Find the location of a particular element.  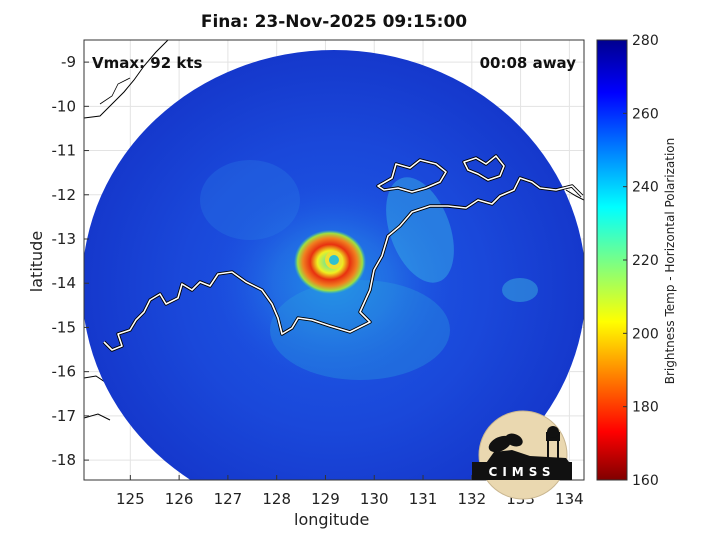

vmax-annotation: Vmax: 92 kts is located at coordinates (147, 63).